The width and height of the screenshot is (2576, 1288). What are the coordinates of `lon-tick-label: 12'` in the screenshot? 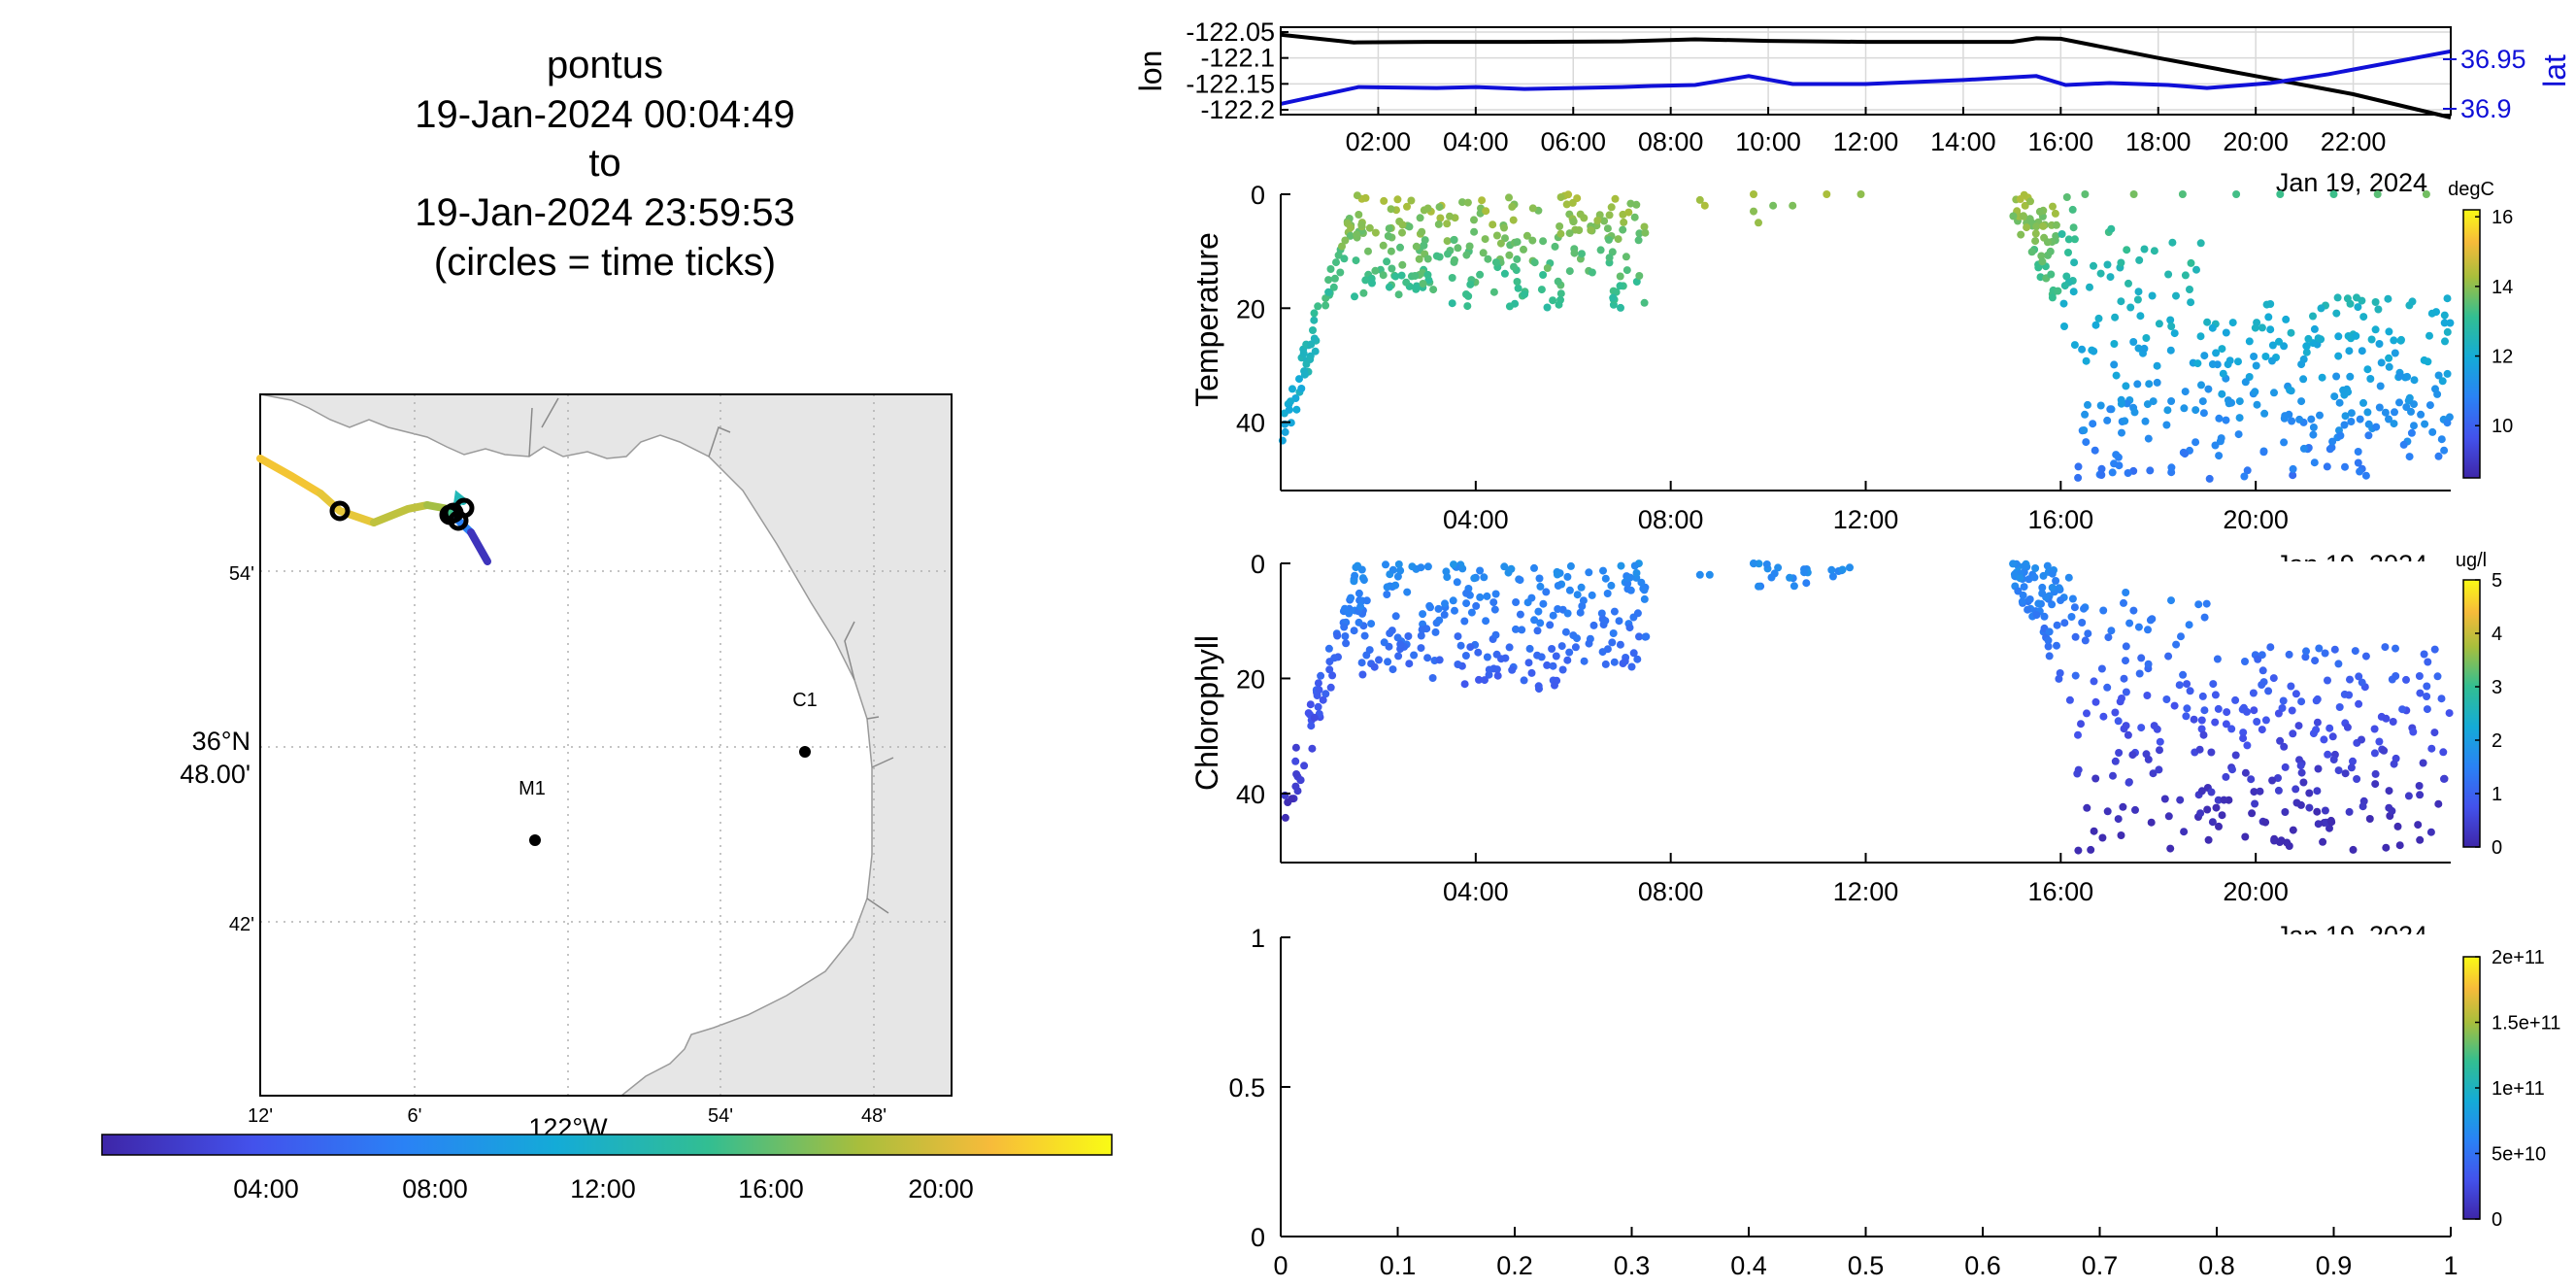 It's located at (260, 1116).